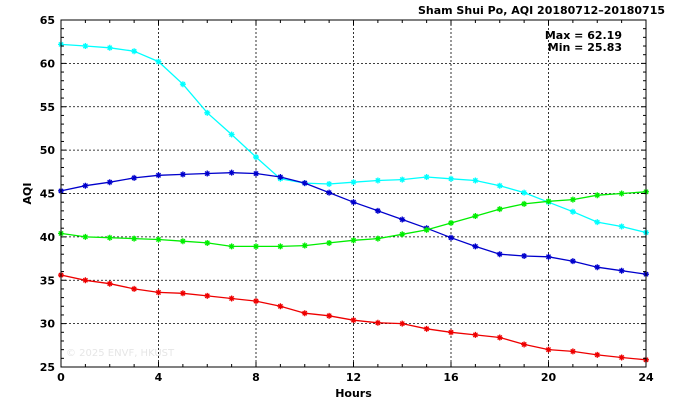 The height and width of the screenshot is (409, 674). I want to click on x-tick-label: 8, so click(256, 377).